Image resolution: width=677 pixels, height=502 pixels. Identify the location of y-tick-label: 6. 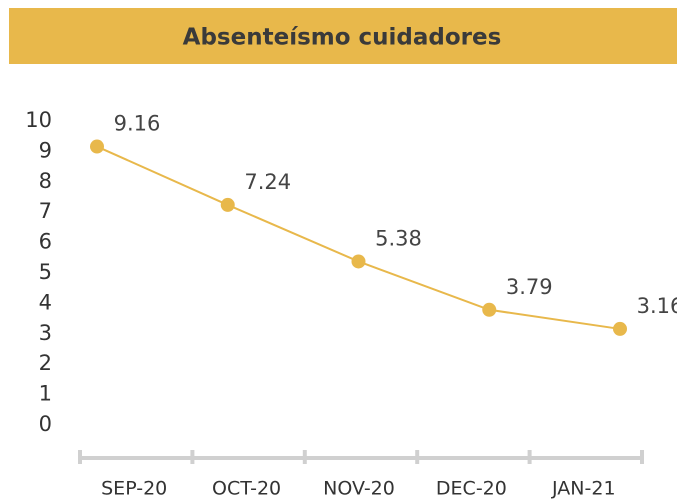
(45, 242).